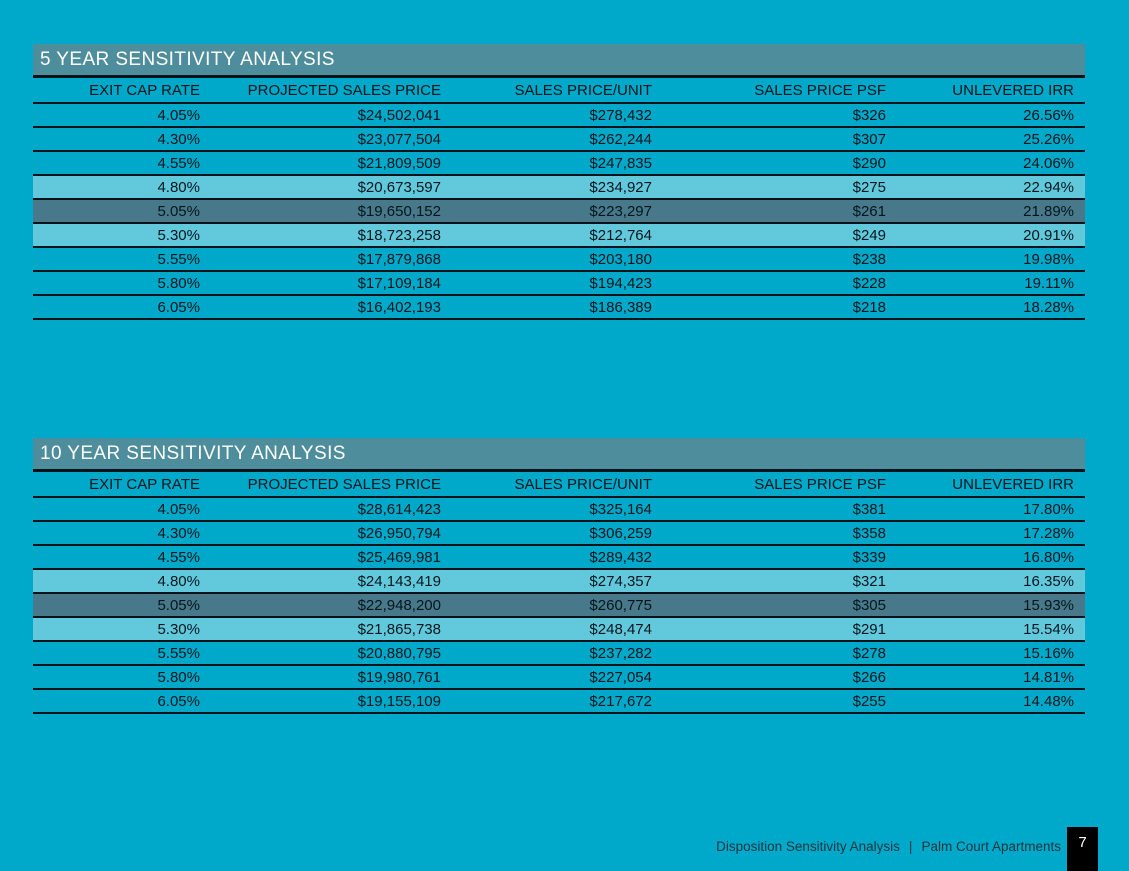 The image size is (1129, 871). Describe the element at coordinates (559, 455) in the screenshot. I see `table-title-band: 10 YEAR SENSITIVITY ANALYSIS` at that location.